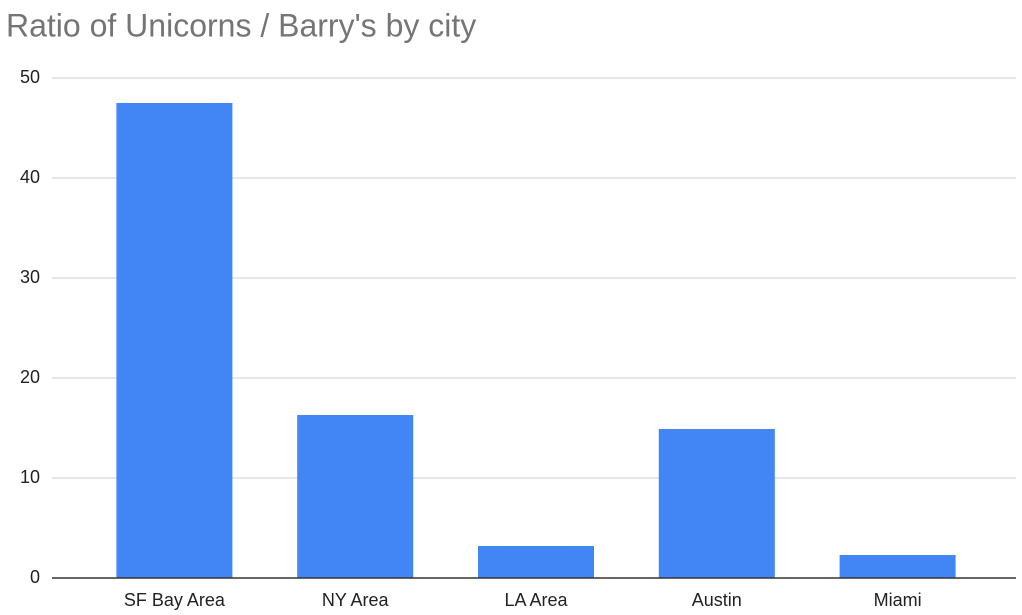 The width and height of the screenshot is (1022, 615). I want to click on y-tick-label: 40, so click(30, 177).